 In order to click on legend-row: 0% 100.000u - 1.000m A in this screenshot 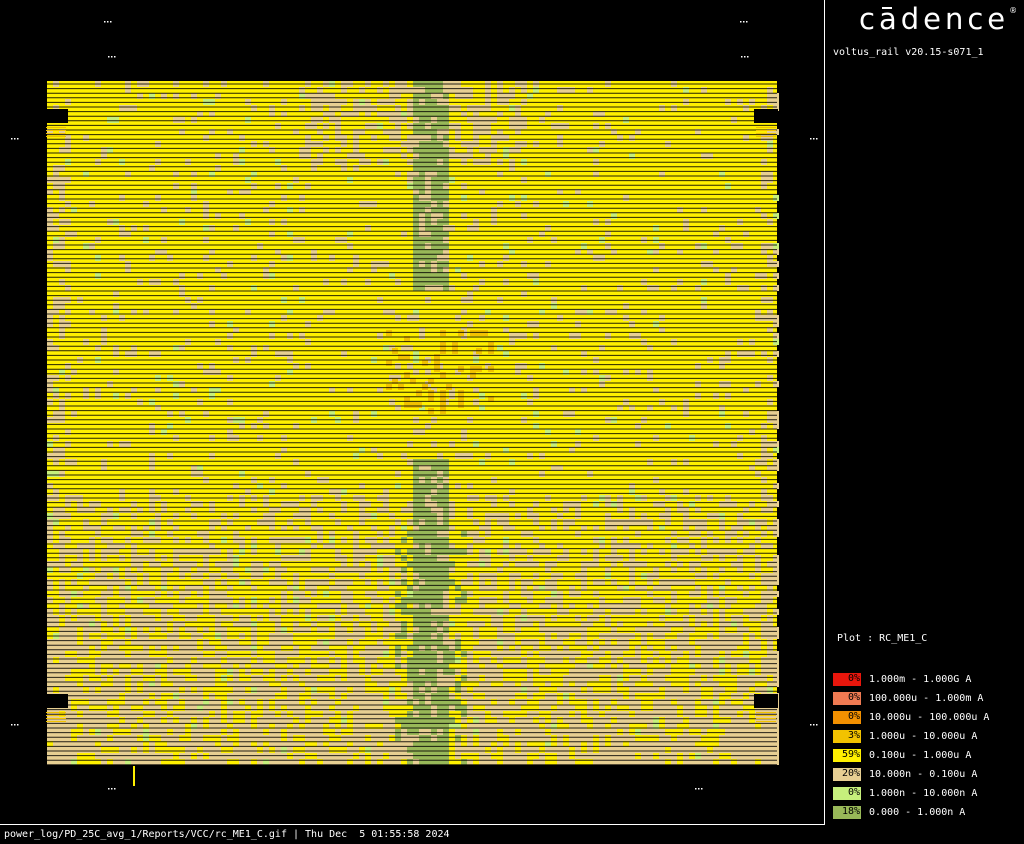, I will do `click(908, 698)`.